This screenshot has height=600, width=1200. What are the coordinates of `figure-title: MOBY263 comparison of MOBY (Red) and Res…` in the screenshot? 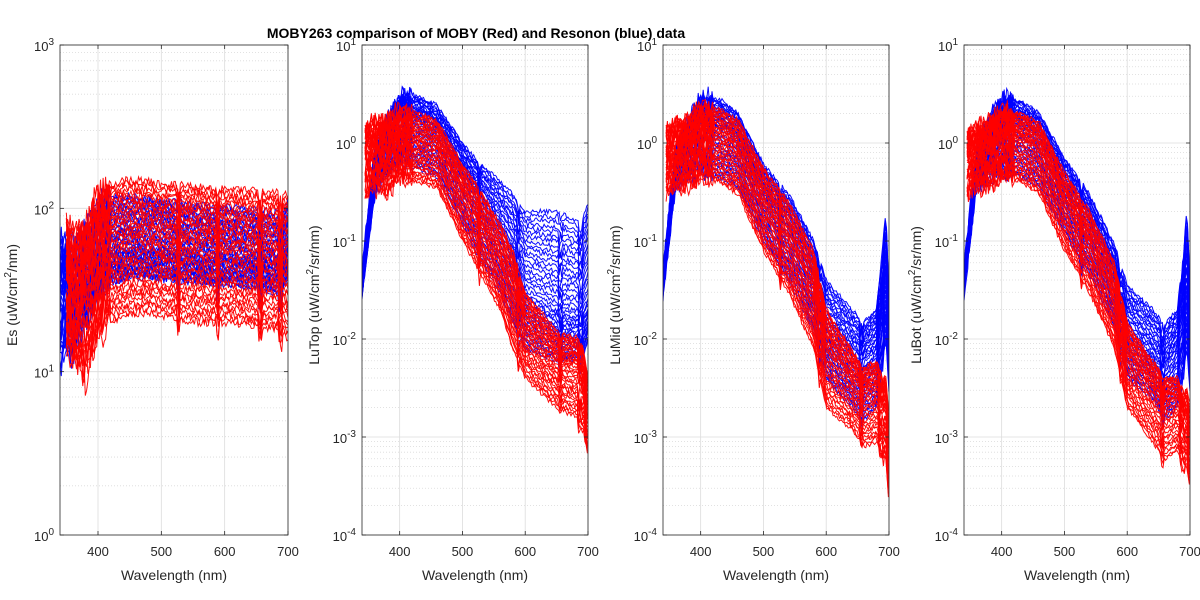 It's located at (476, 33).